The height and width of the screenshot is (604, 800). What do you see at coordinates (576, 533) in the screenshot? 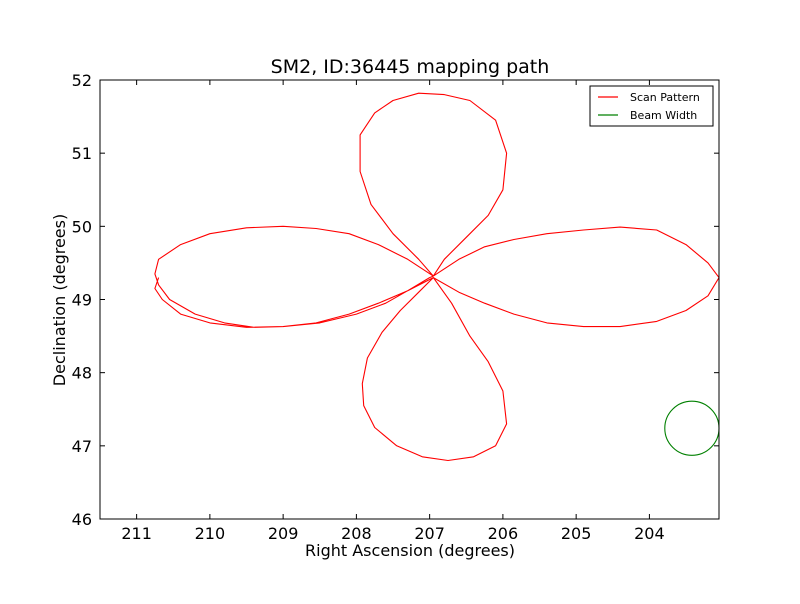
I see `x-tick-label: 205` at bounding box center [576, 533].